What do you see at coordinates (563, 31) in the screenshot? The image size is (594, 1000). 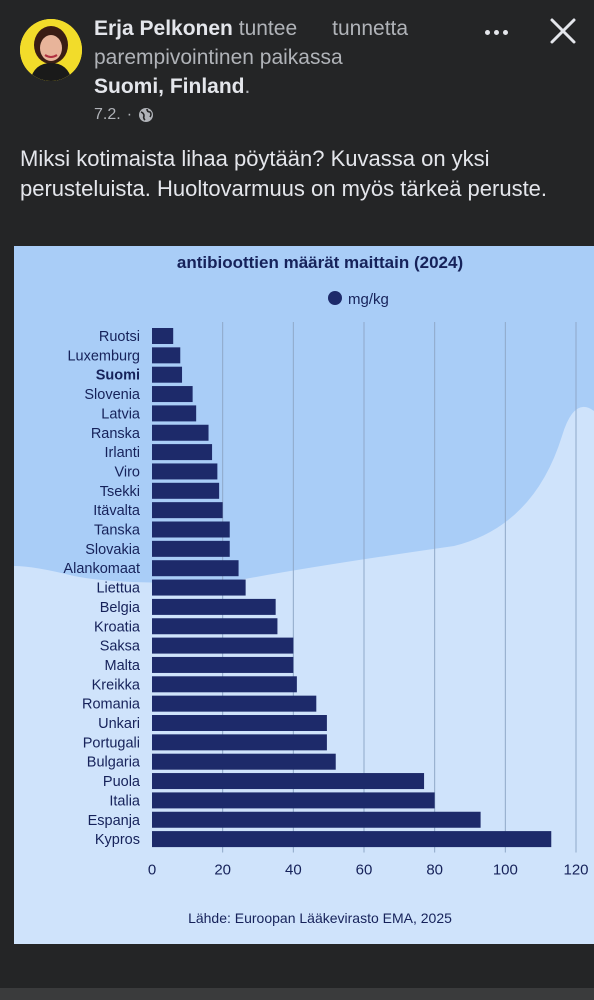 I see `close-icon` at bounding box center [563, 31].